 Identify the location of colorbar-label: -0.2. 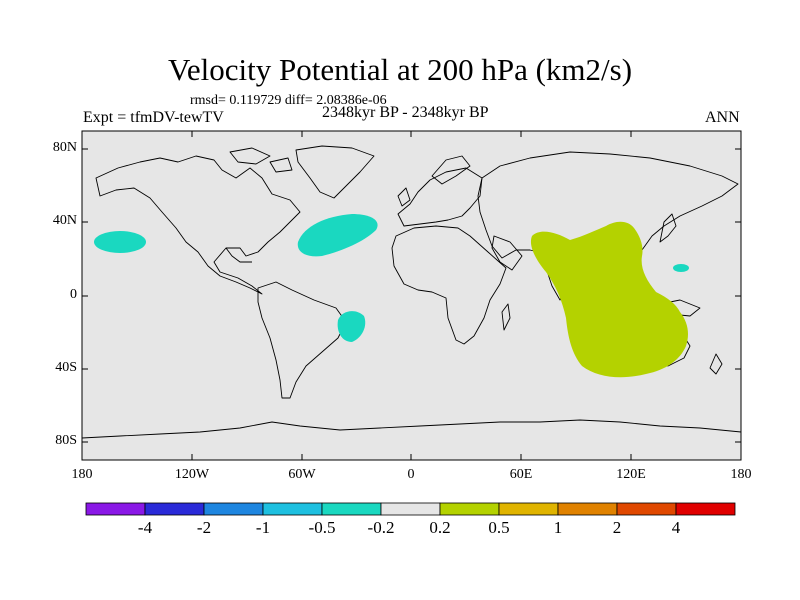
(381, 527).